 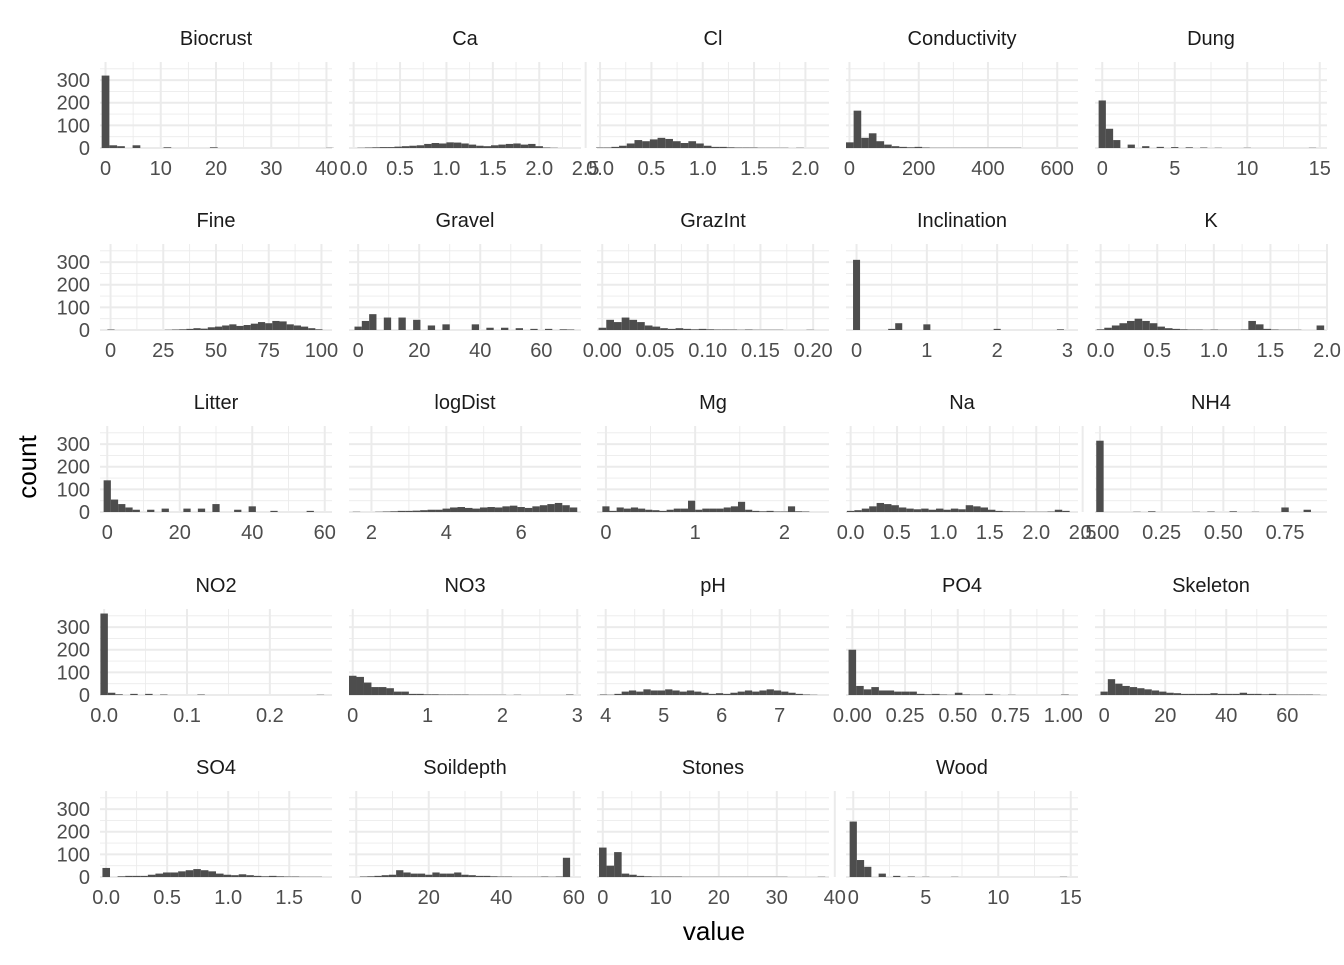 What do you see at coordinates (84, 696) in the screenshot?
I see `y-tick-label: 0` at bounding box center [84, 696].